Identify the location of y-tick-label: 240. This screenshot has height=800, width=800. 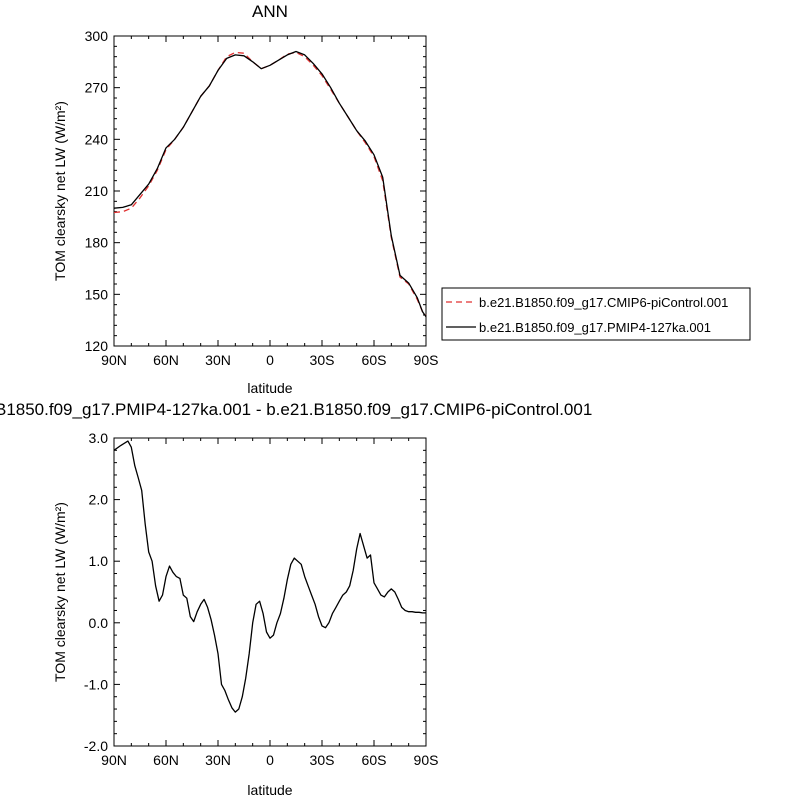
(97, 139).